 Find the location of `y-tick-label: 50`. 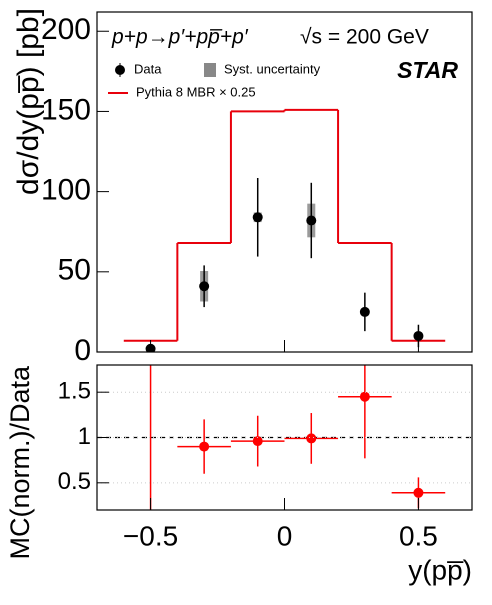

y-tick-label: 50 is located at coordinates (74, 270).